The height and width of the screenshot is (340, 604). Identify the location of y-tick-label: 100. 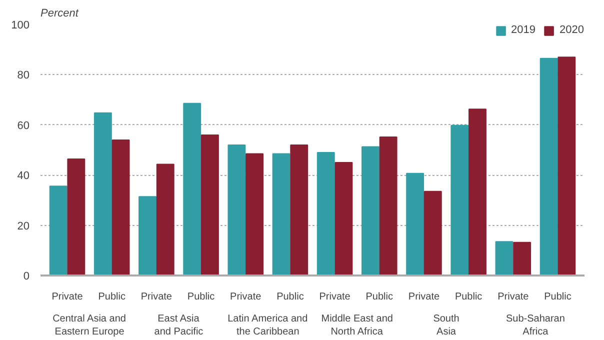
(20, 26).